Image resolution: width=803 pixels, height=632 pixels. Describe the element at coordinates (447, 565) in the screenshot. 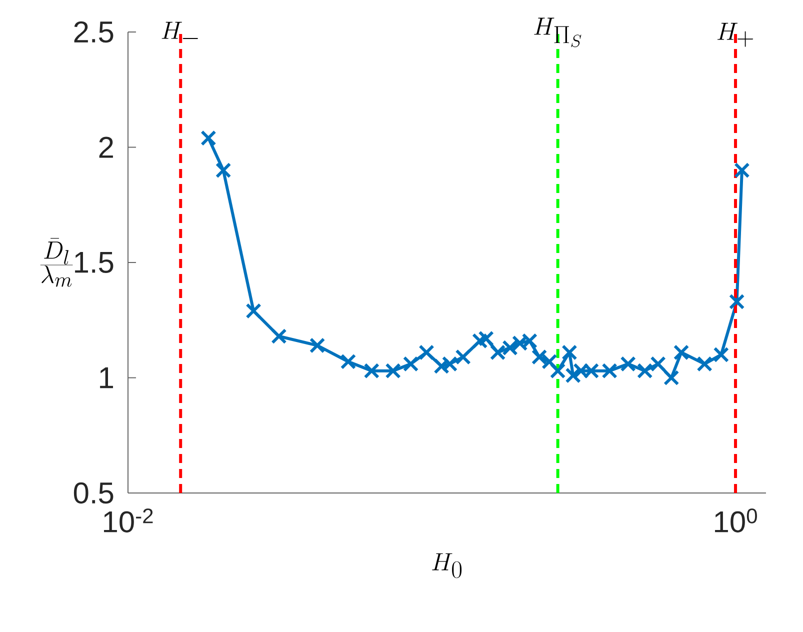

I see `x-axis-title: $H_0$` at that location.